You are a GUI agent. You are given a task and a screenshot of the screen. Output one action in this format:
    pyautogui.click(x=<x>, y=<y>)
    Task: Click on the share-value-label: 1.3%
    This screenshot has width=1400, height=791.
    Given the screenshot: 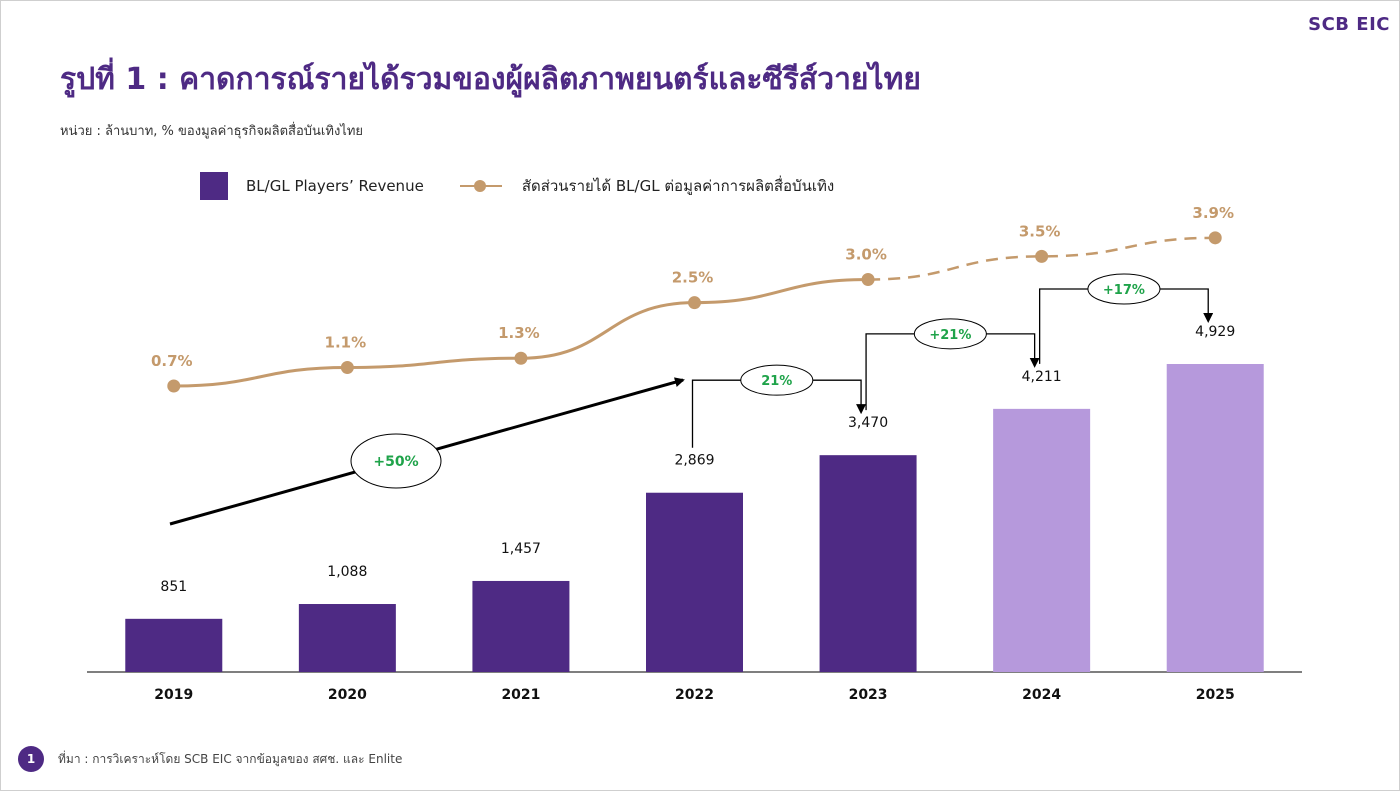 What is the action you would take?
    pyautogui.click(x=519, y=333)
    